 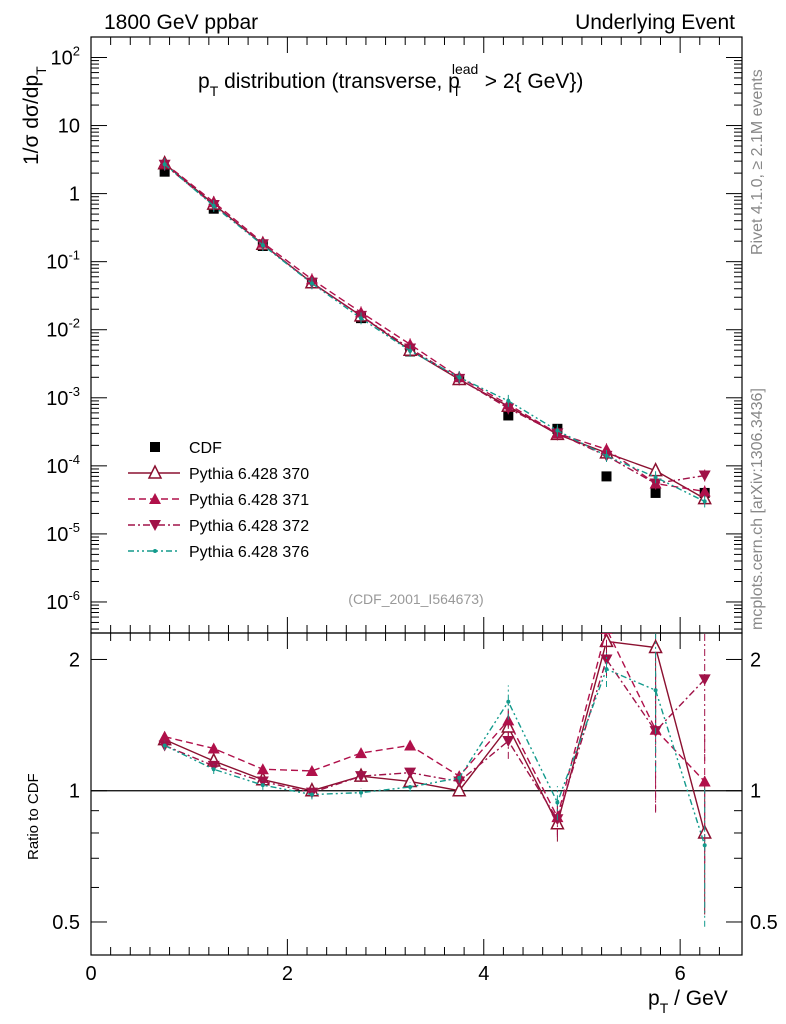 I want to click on y-tick-label: 10⁻³, so click(x=63, y=397).